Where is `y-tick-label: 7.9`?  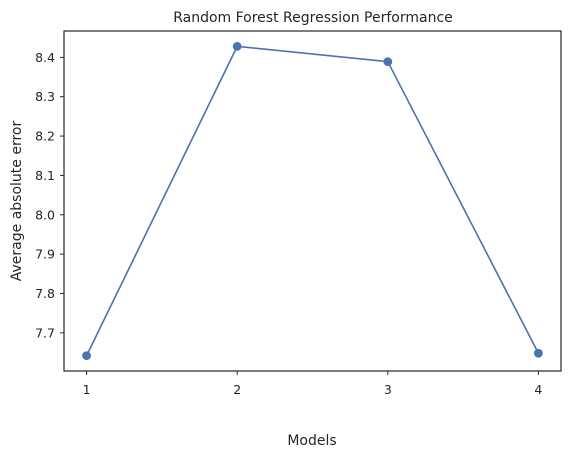 y-tick-label: 7.9 is located at coordinates (45, 254).